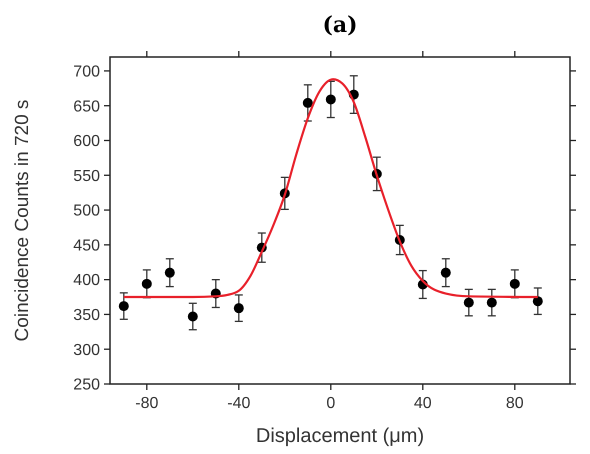  What do you see at coordinates (86, 211) in the screenshot?
I see `y-tick-label: 500` at bounding box center [86, 211].